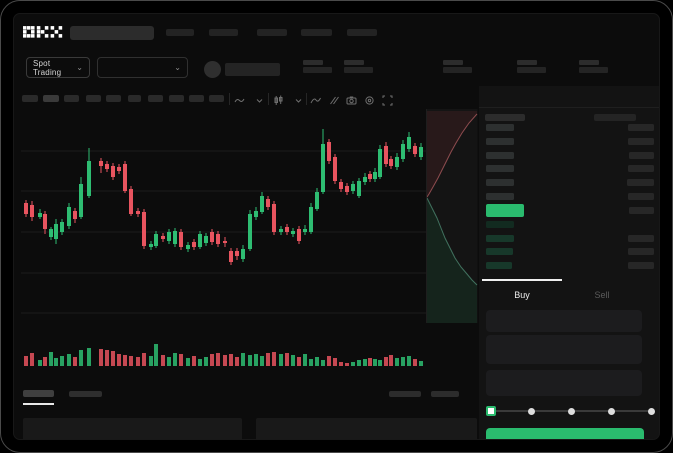 This screenshot has height=453, width=673. I want to click on orders-tab-inactive, so click(85, 394).